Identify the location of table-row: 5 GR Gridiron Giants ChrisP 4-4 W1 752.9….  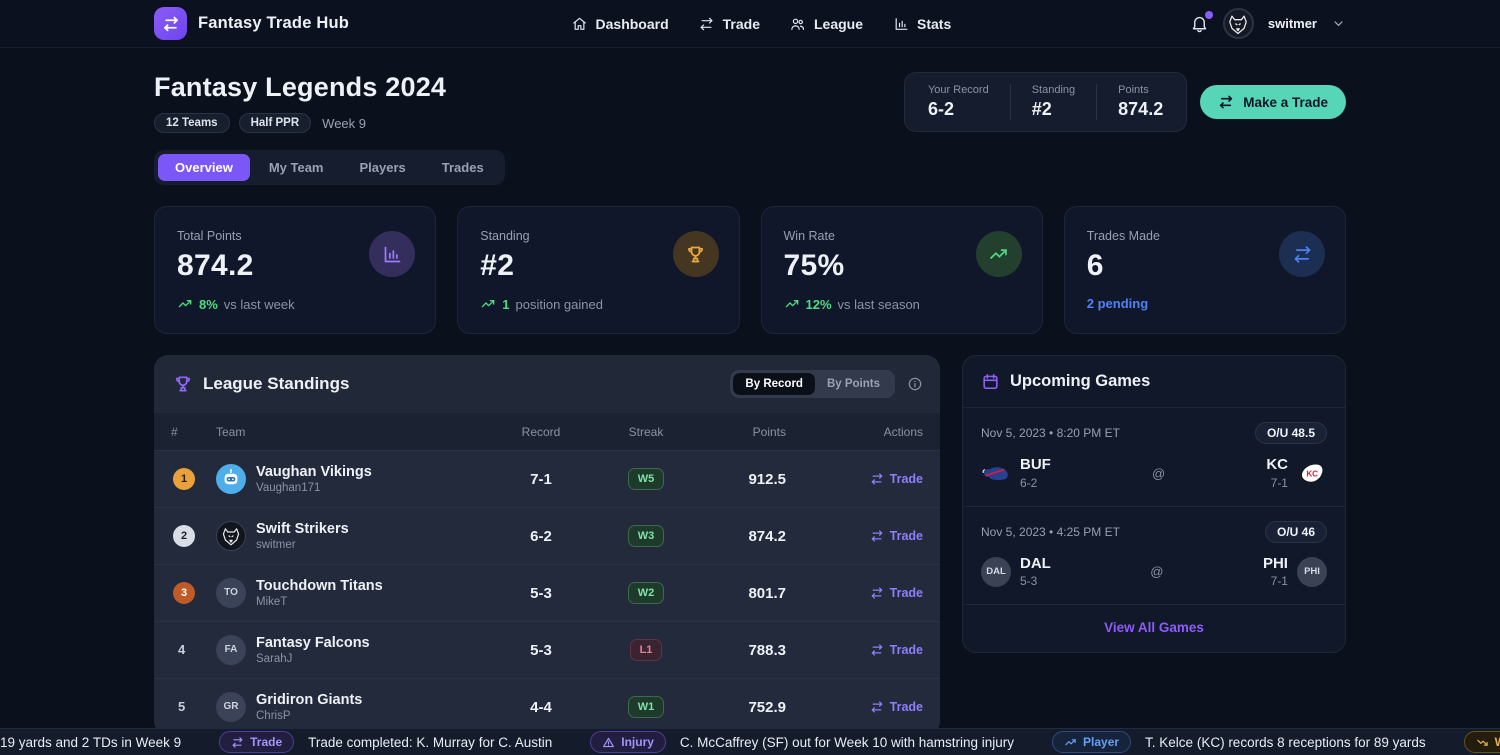
(547, 706).